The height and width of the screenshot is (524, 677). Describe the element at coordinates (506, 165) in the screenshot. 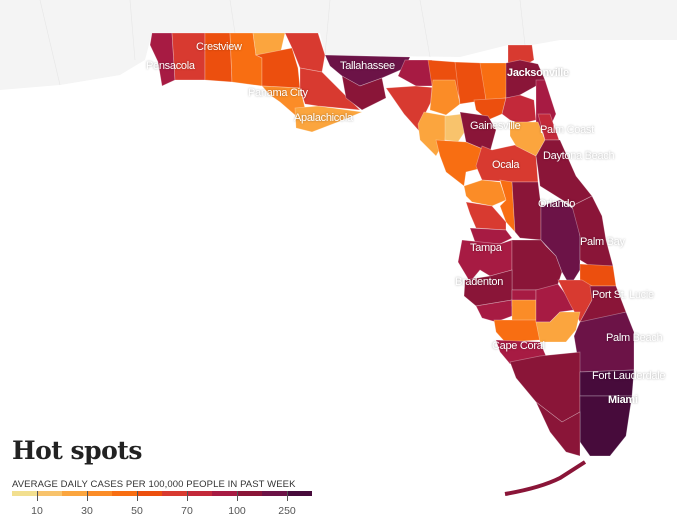

I see `city-label-ocala: Ocala` at that location.